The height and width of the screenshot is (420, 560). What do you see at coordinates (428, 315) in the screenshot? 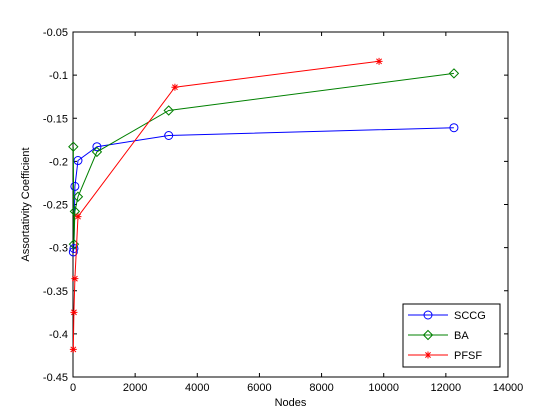
I see `legend-marker-sccg` at bounding box center [428, 315].